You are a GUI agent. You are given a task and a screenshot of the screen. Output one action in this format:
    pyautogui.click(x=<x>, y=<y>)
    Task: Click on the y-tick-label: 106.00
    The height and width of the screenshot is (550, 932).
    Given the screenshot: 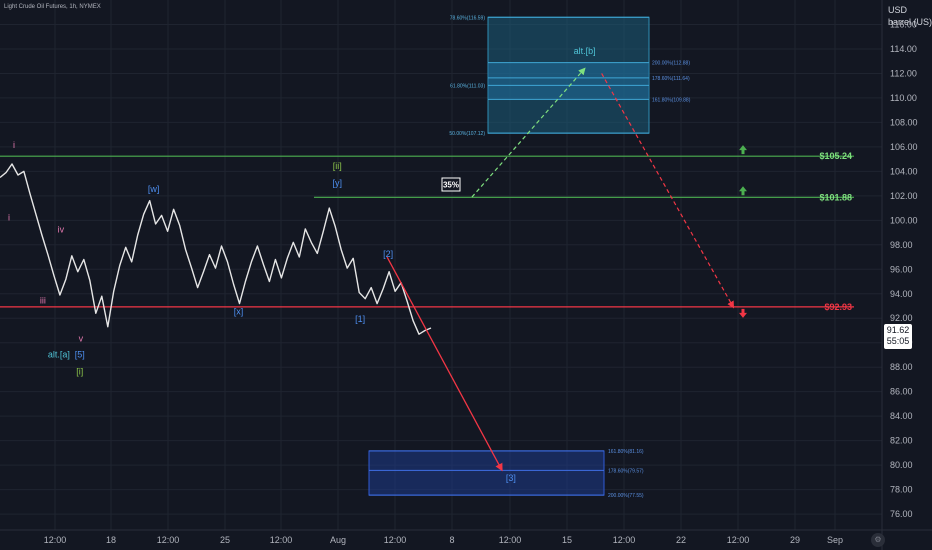 What is the action you would take?
    pyautogui.click(x=904, y=147)
    